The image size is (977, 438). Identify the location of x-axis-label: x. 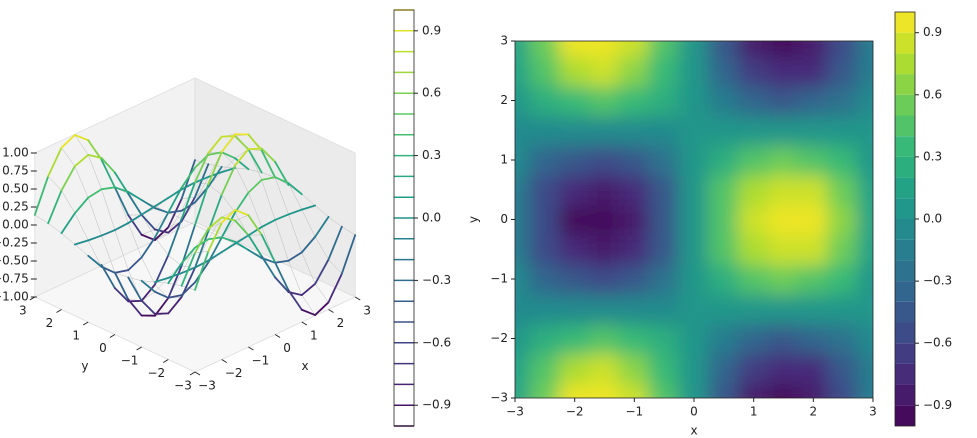
(305, 366).